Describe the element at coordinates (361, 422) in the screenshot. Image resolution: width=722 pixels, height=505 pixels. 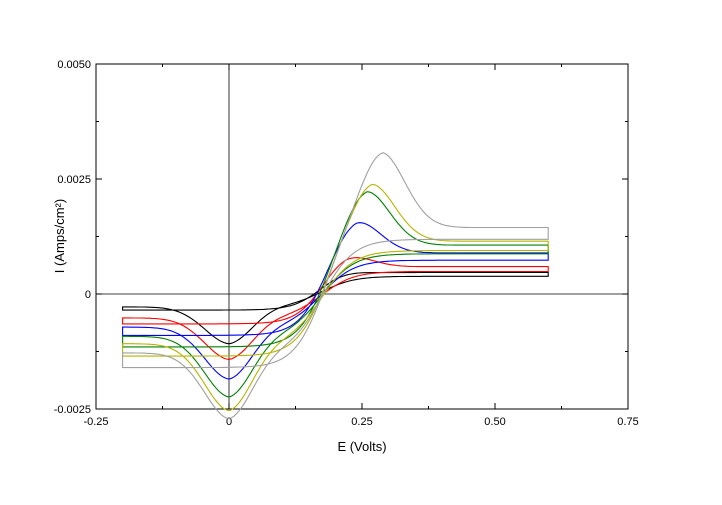
I see `x-tick-label: 0.25` at that location.